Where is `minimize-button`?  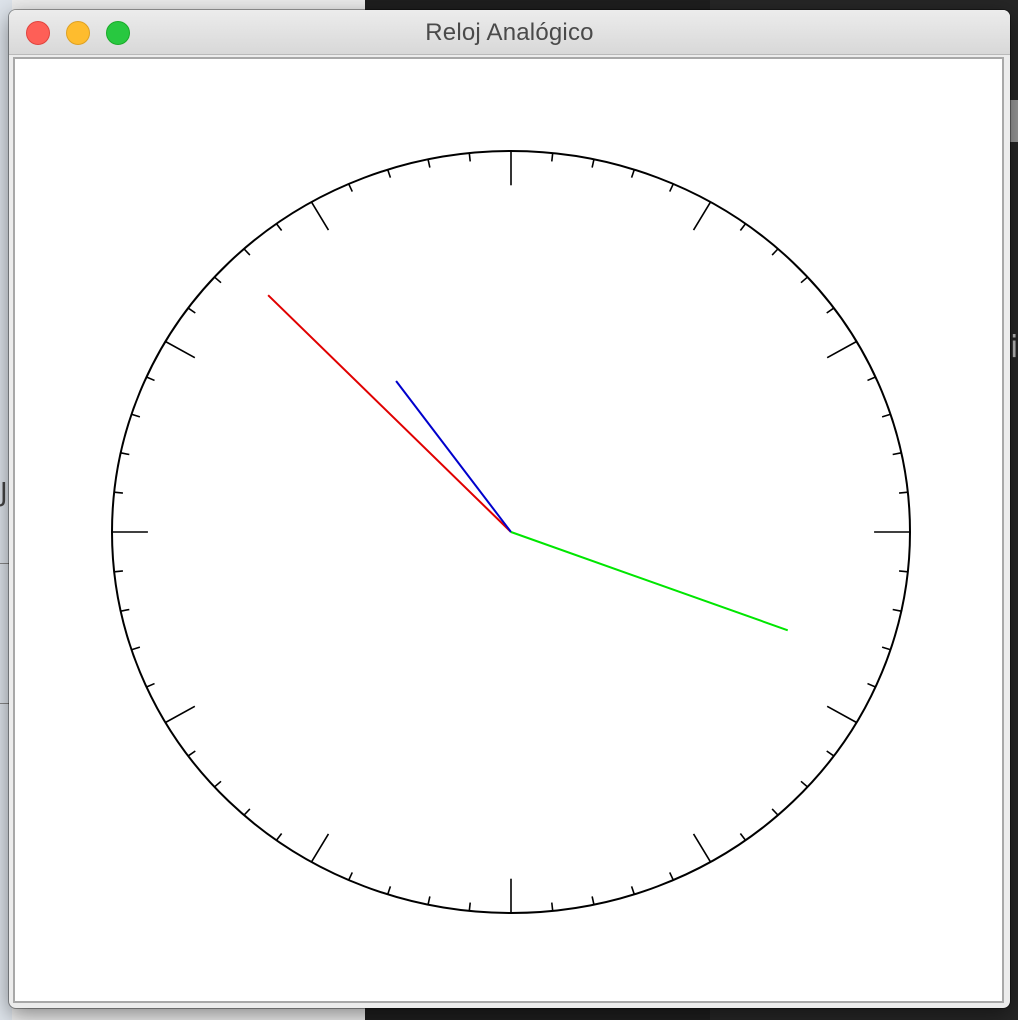
minimize-button is located at coordinates (78, 33).